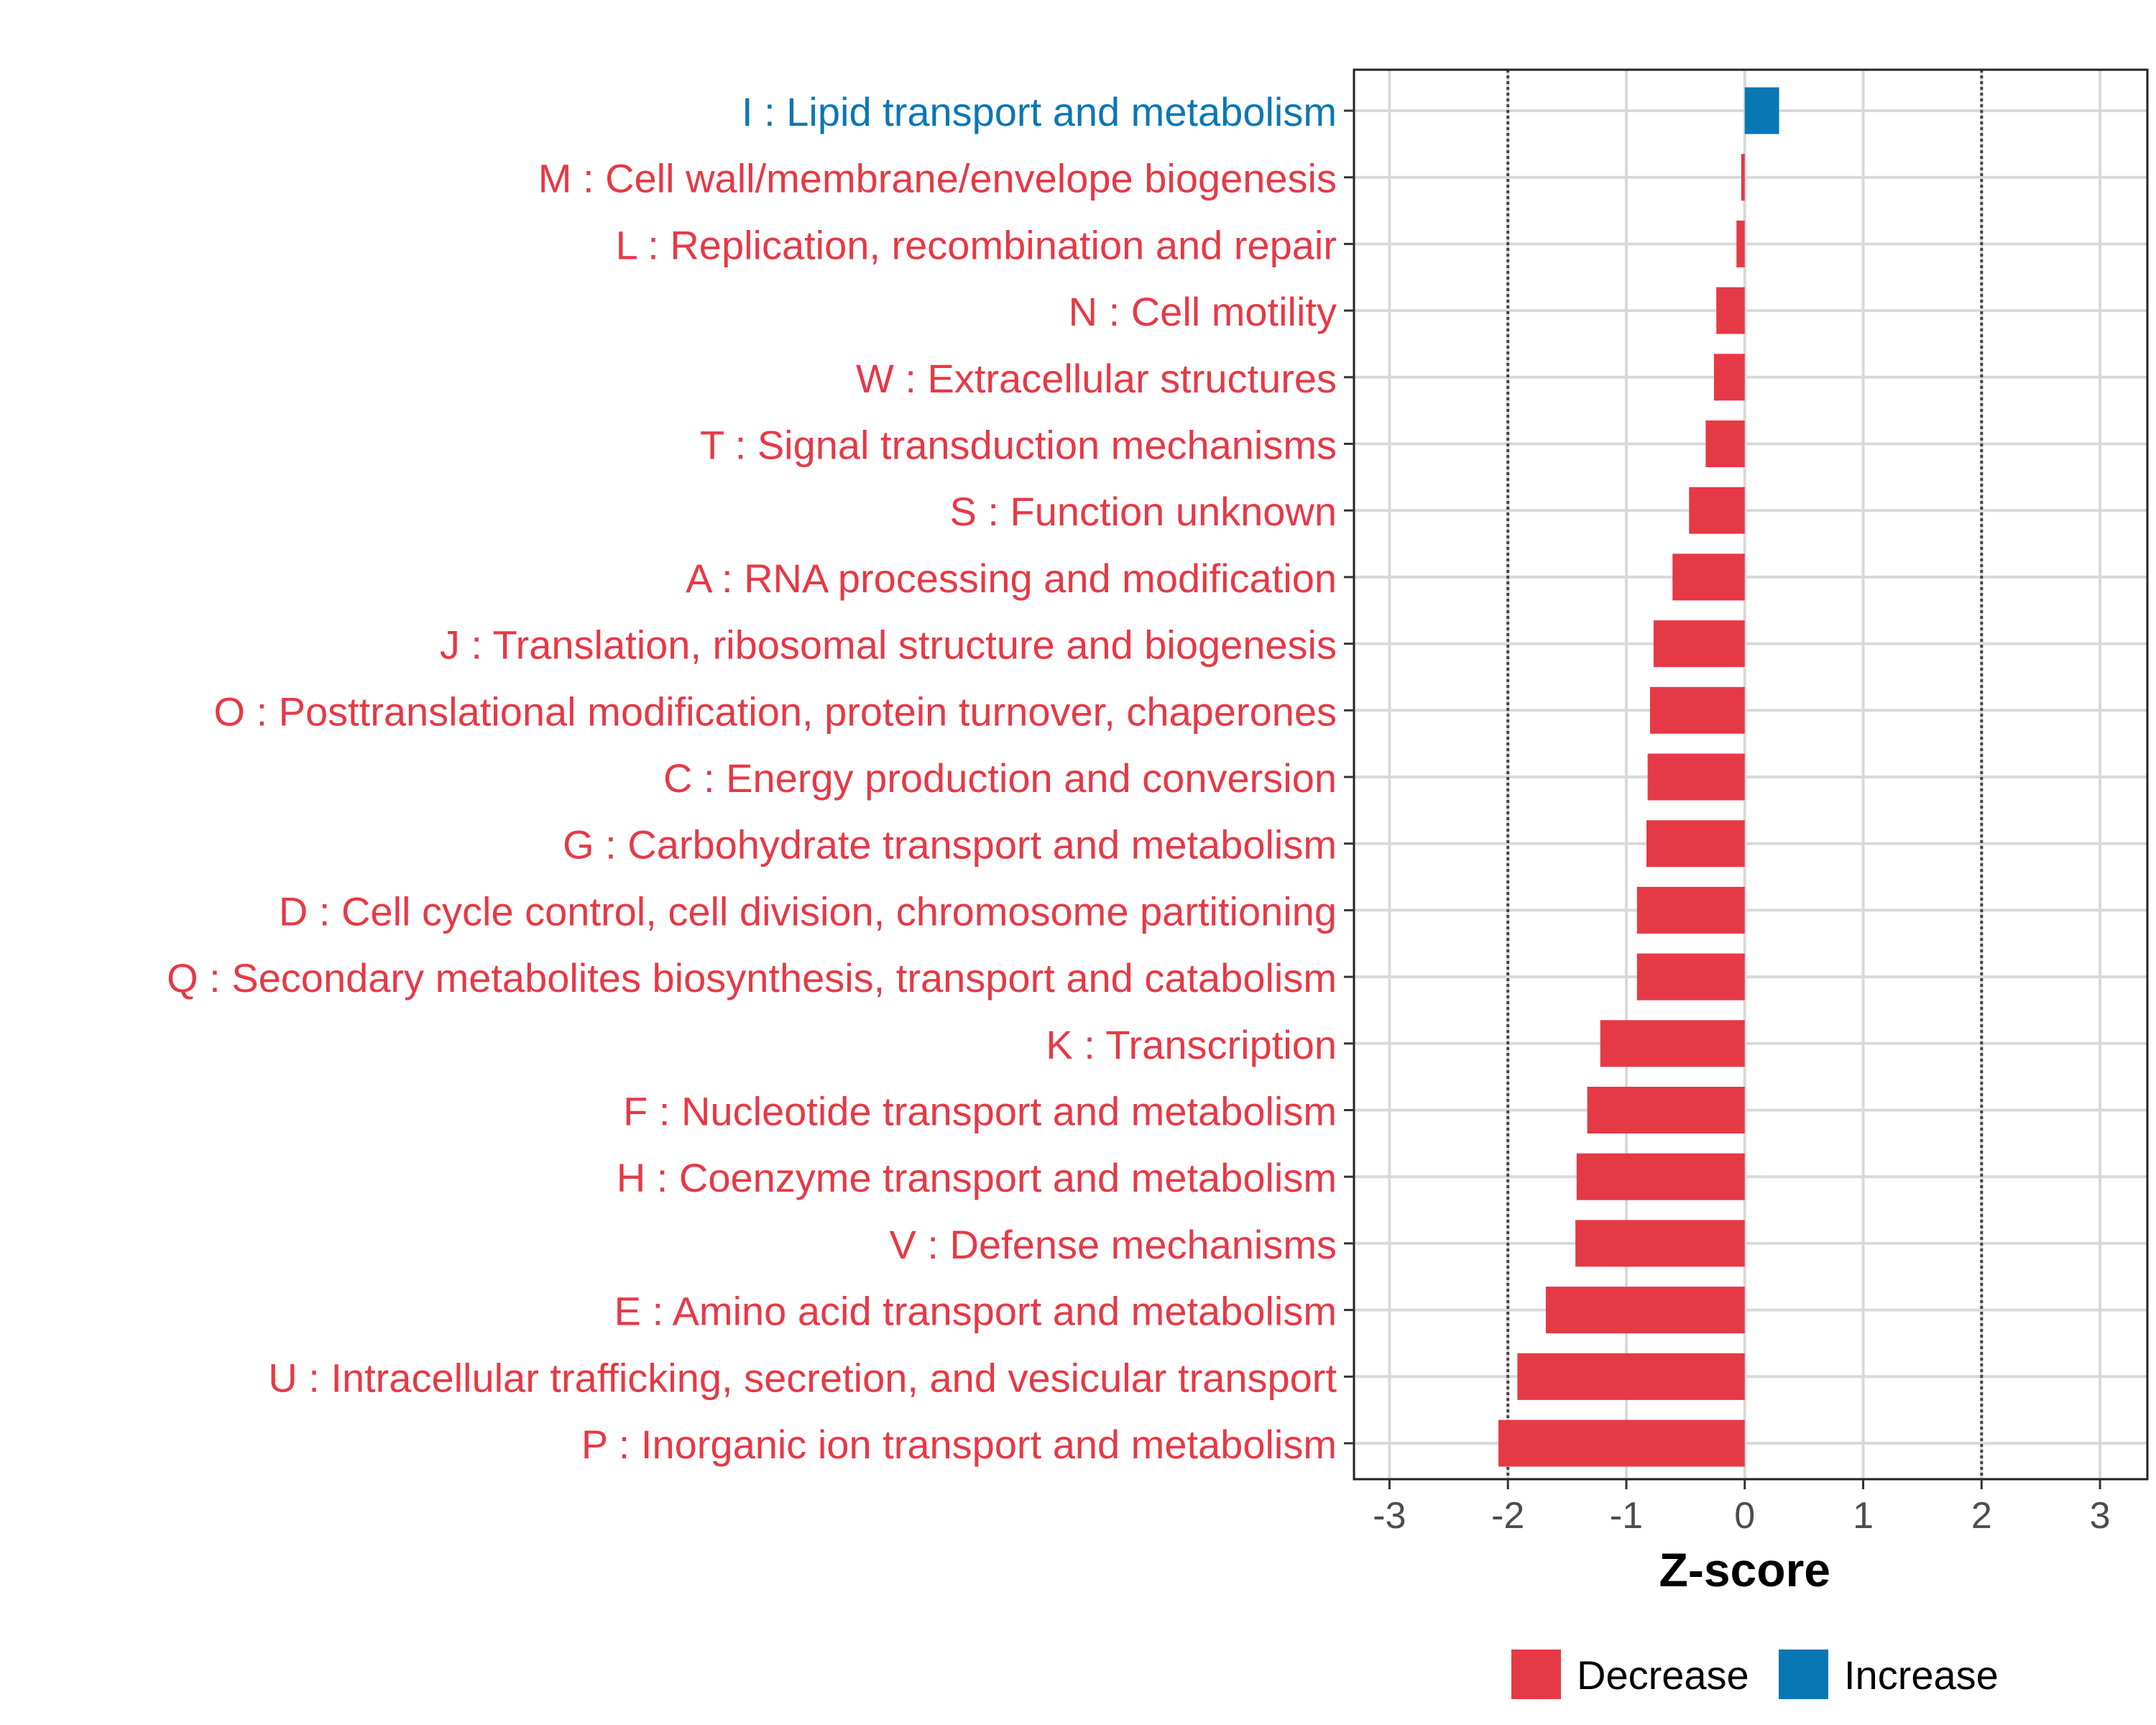  What do you see at coordinates (2100, 1516) in the screenshot?
I see `x-tick-label: 3` at bounding box center [2100, 1516].